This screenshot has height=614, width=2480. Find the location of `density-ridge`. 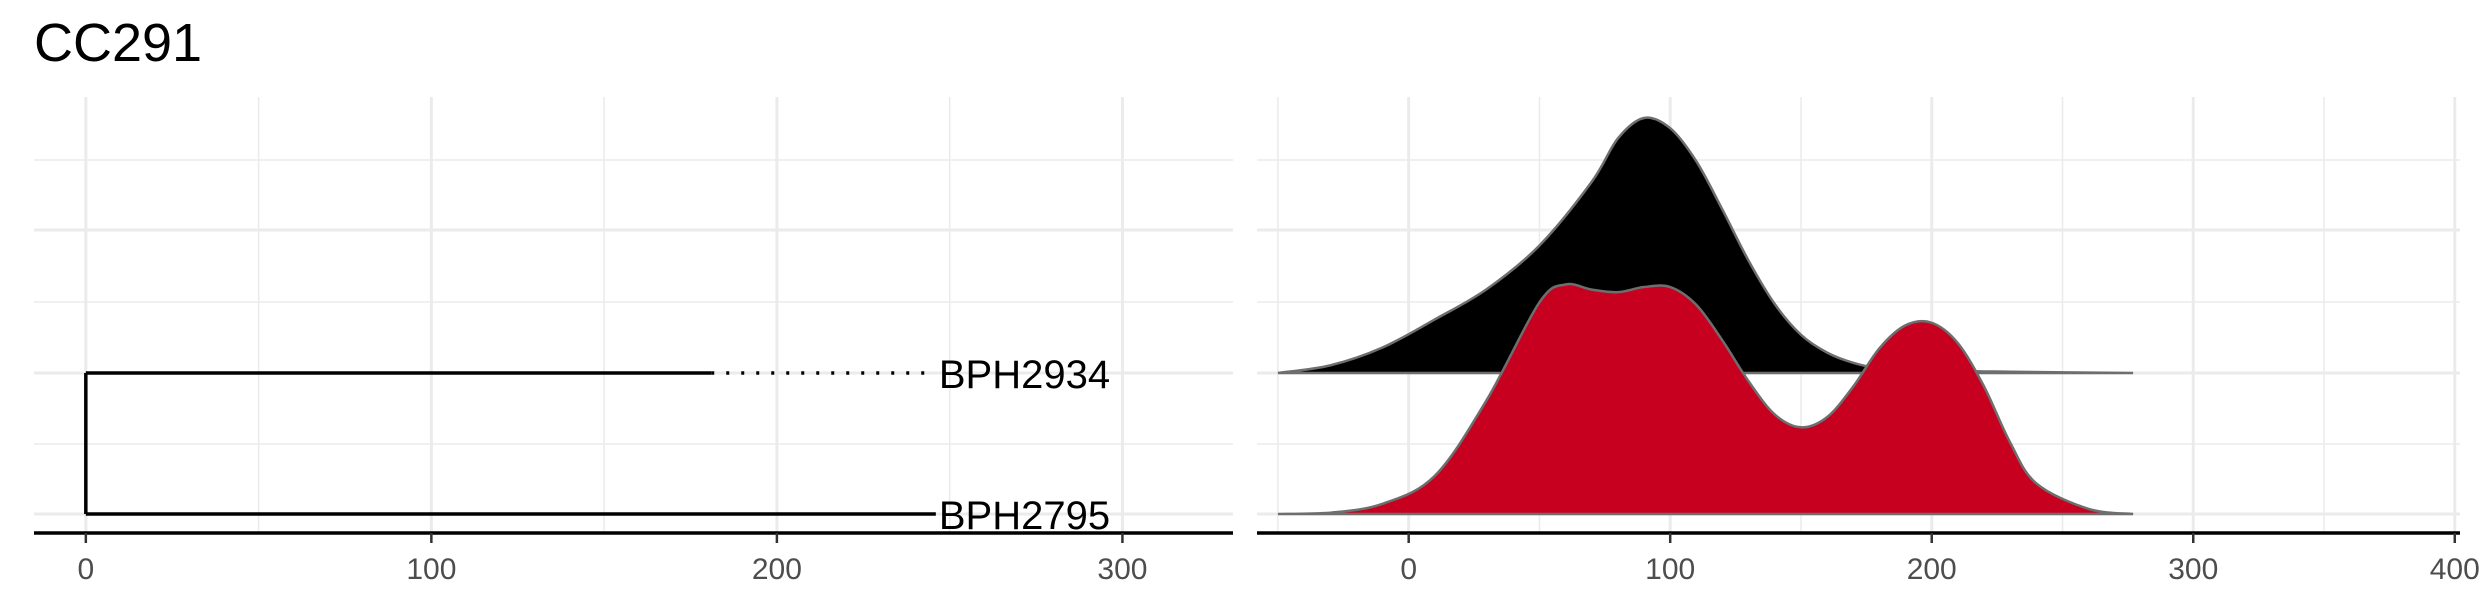

density-ridge is located at coordinates (1705, 399).